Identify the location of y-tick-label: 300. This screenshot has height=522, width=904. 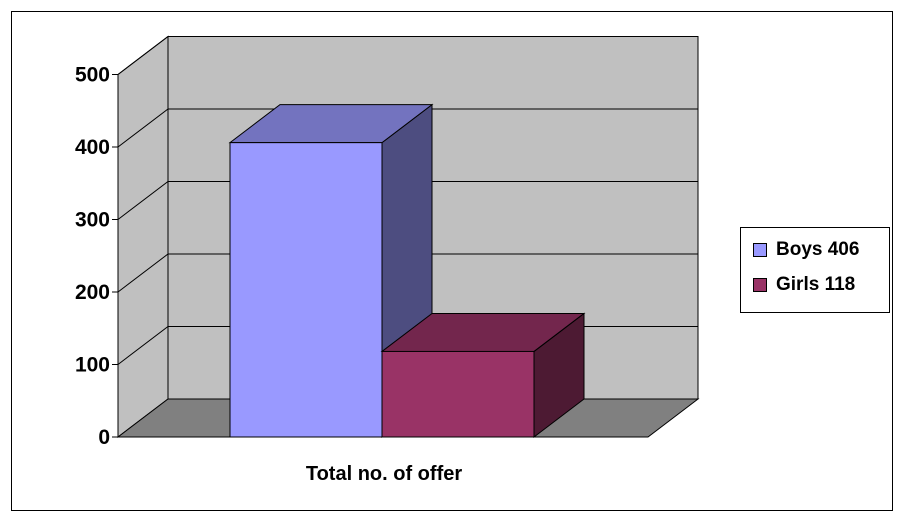
(92, 220).